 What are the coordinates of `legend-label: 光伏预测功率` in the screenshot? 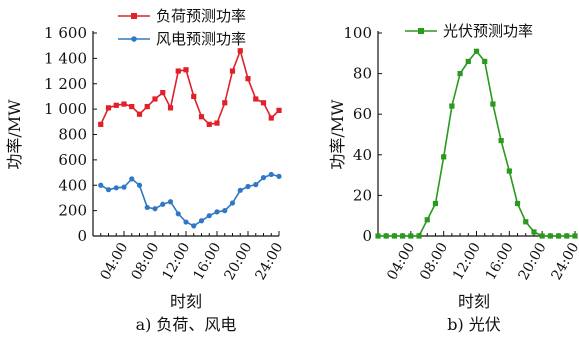 It's located at (488, 31).